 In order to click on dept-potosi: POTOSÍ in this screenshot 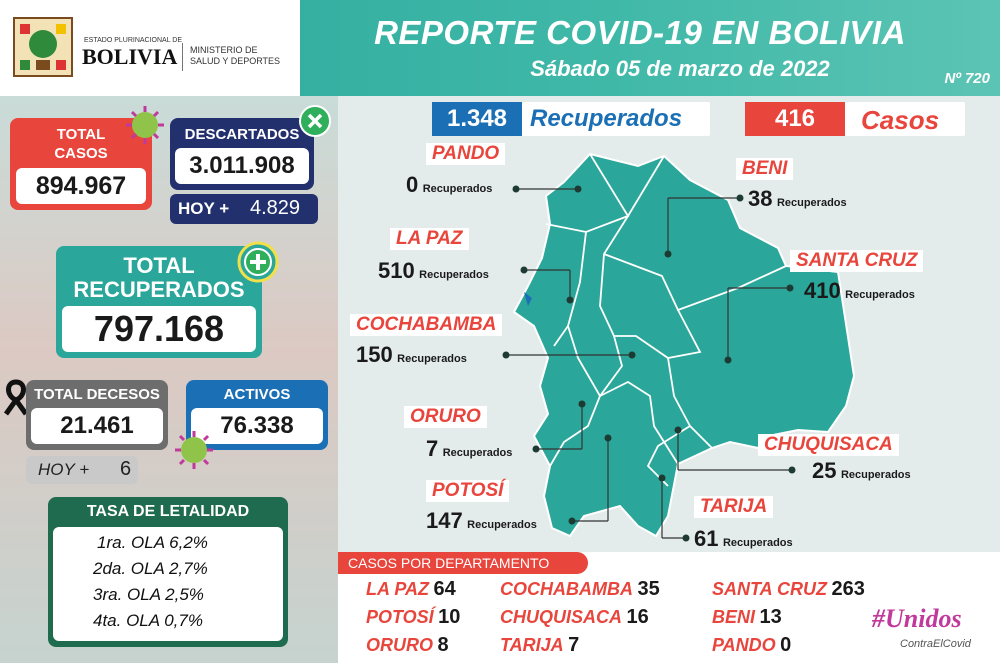, I will do `click(468, 491)`.